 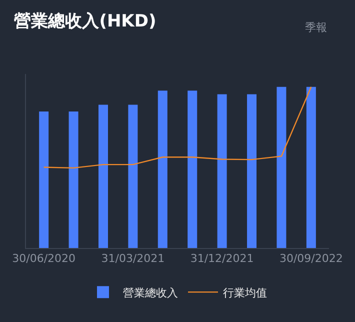 I want to click on legend-label: 營業總收入, so click(x=150, y=293).